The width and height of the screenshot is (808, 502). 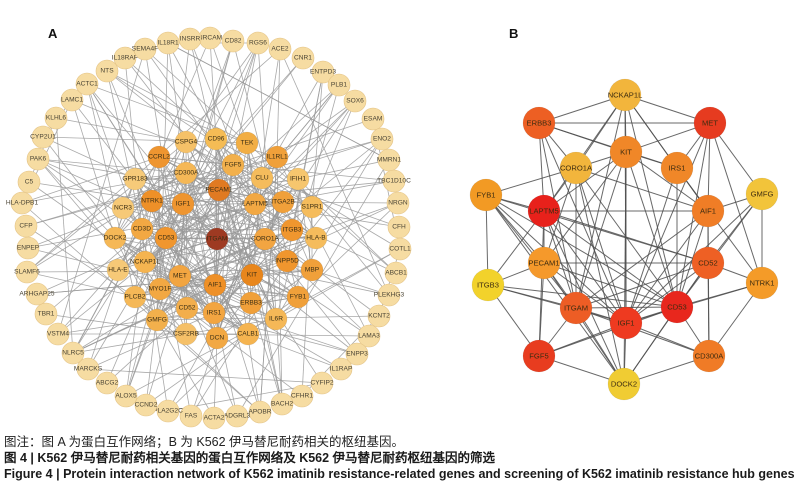 I want to click on gene-node-csf2rb, so click(x=186, y=334).